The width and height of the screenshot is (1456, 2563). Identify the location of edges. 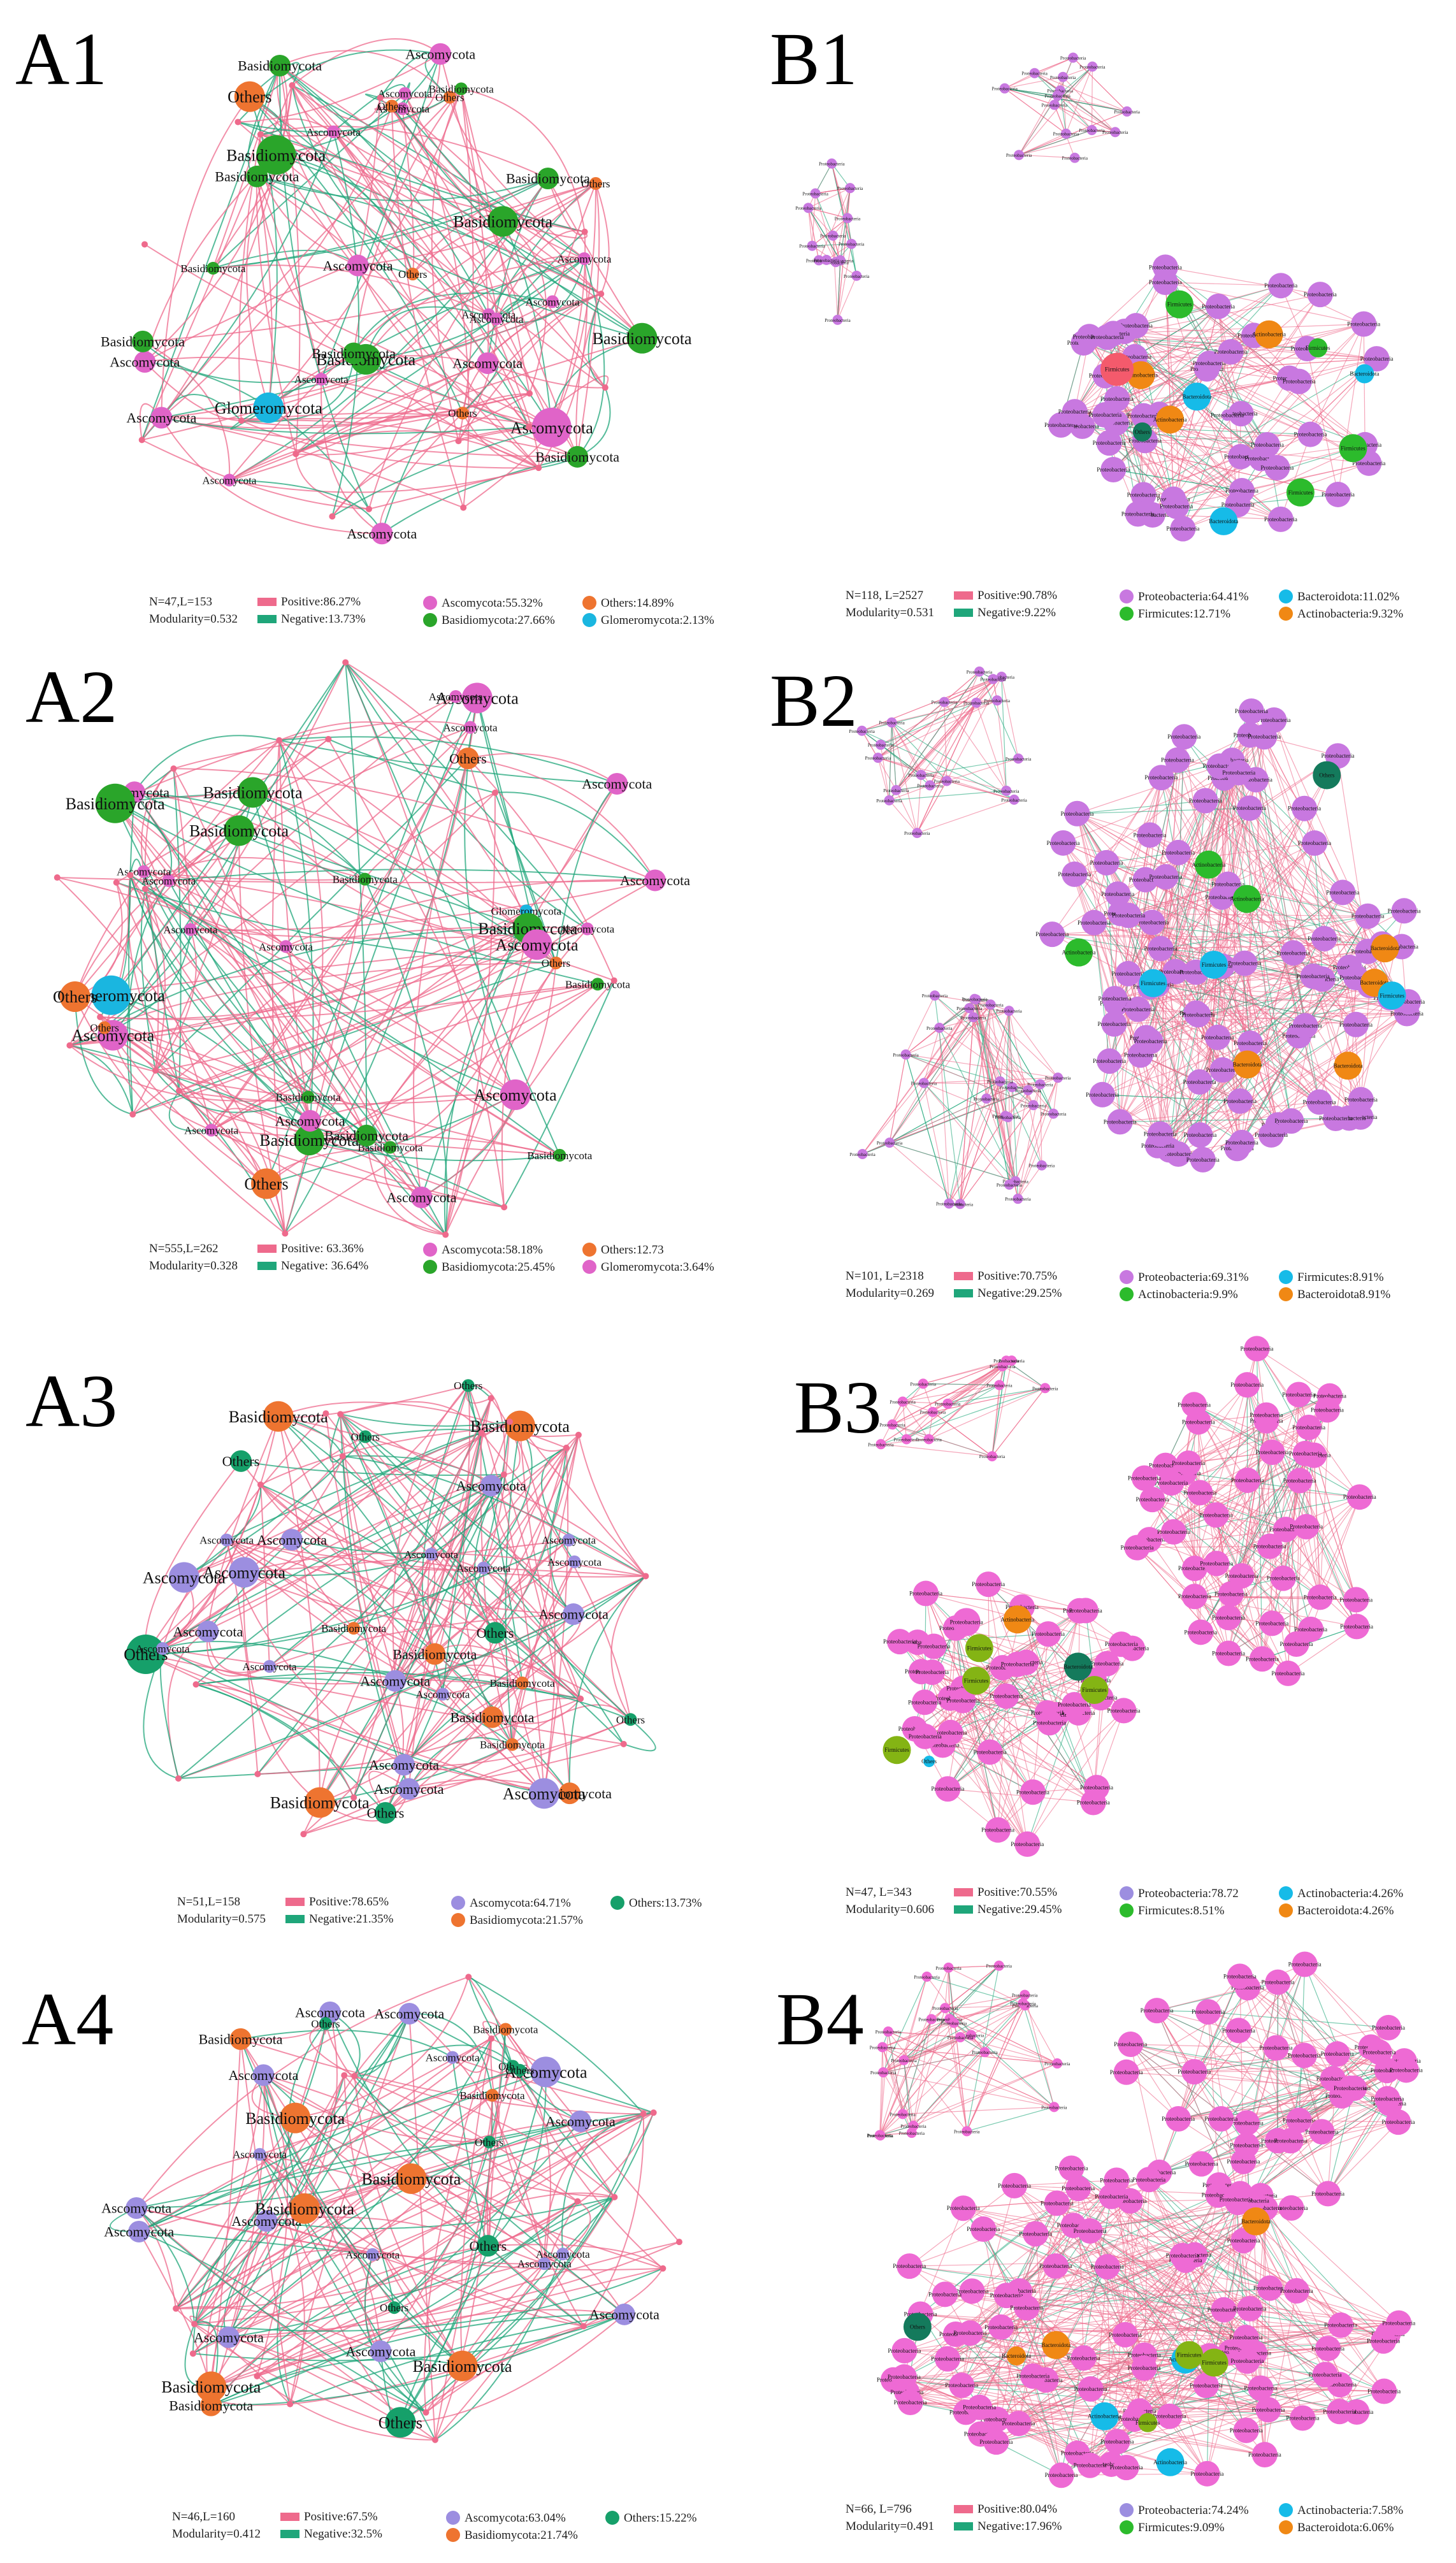
(394, 2208).